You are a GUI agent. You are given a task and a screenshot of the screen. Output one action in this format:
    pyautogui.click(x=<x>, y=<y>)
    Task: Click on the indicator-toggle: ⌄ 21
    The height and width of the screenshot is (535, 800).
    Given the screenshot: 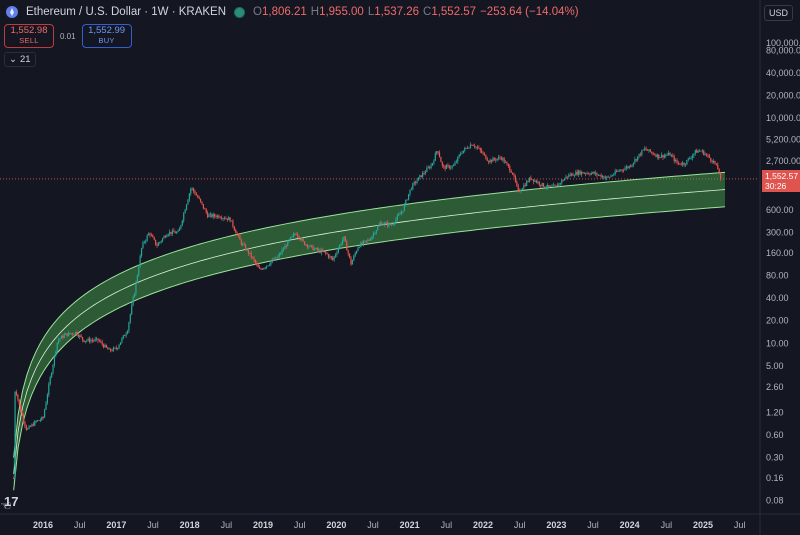 What is the action you would take?
    pyautogui.click(x=20, y=59)
    